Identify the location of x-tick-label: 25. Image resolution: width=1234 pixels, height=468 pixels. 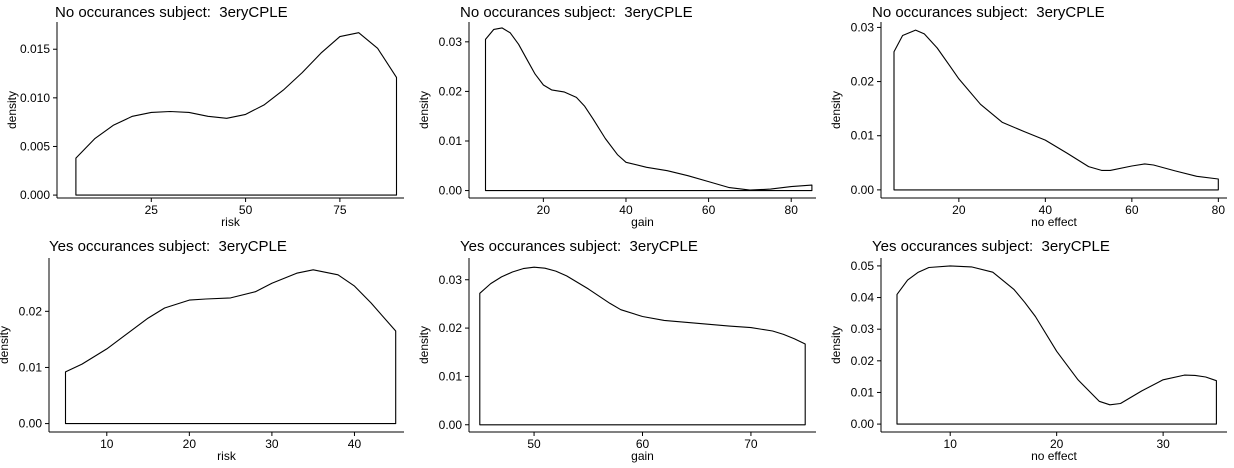
(152, 210).